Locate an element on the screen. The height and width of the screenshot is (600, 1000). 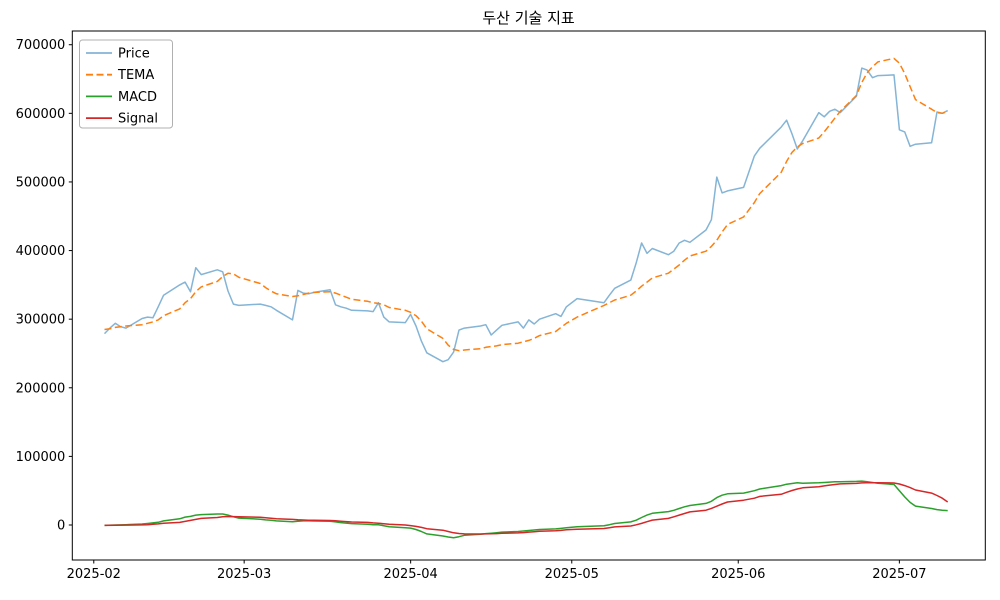
x-tick-label: 2025-02 is located at coordinates (94, 574).